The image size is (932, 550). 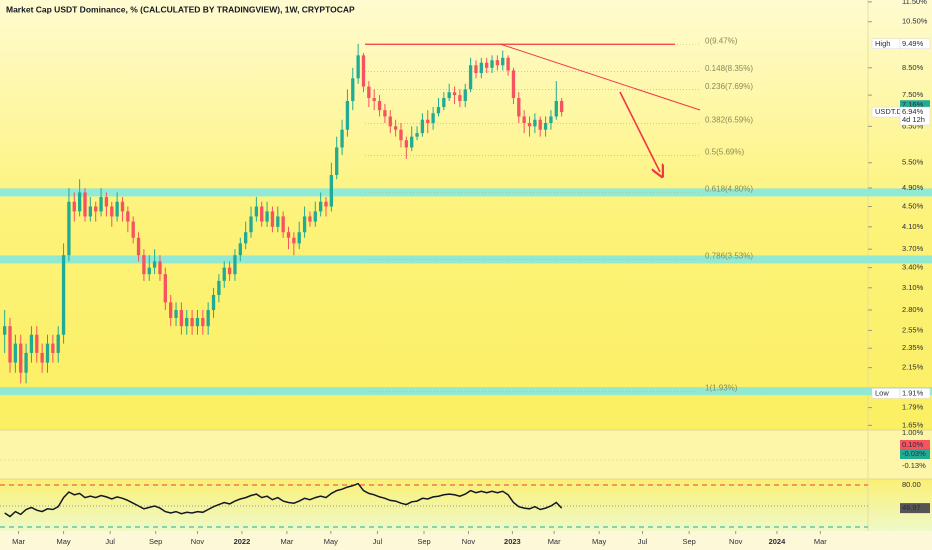 What do you see at coordinates (729, 256) in the screenshot?
I see `fib-label: 0.786(3.53%)` at bounding box center [729, 256].